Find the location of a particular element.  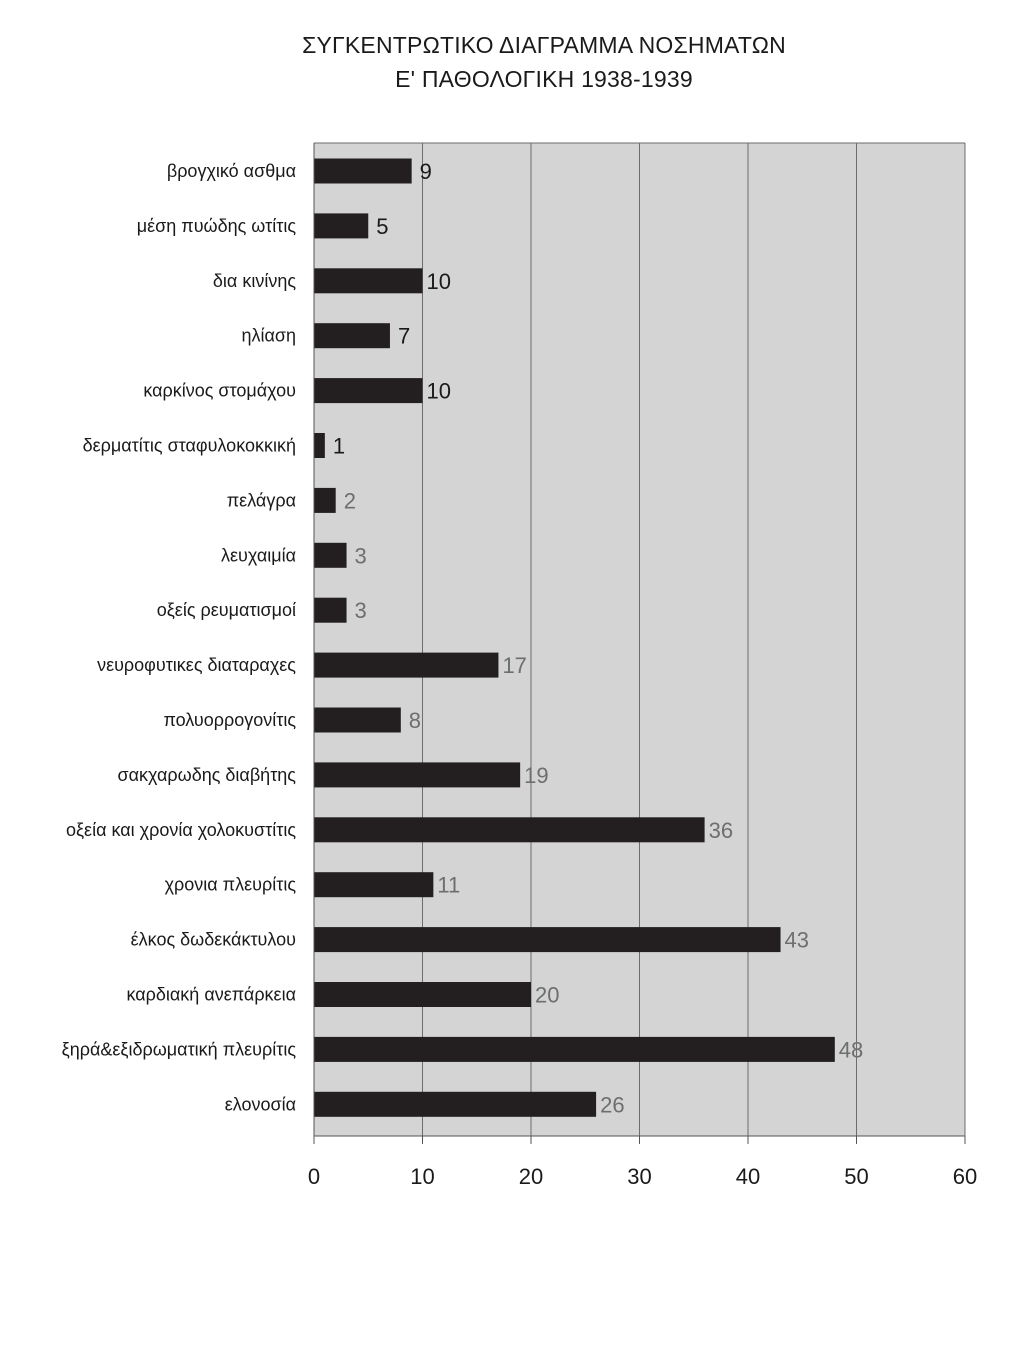

x-tick-label-0: 0 is located at coordinates (314, 1176).